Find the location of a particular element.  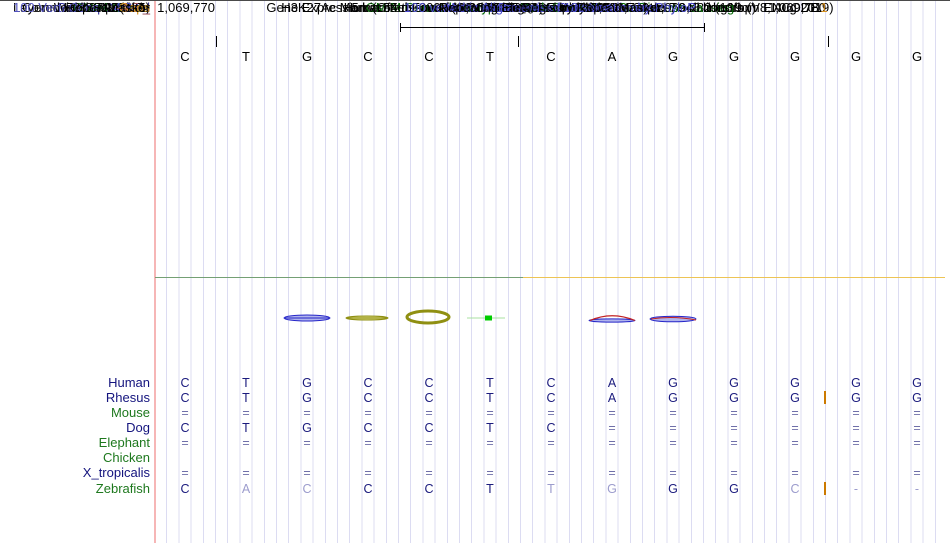

species-label-zebrafish: Zebrafish is located at coordinates (122, 488).